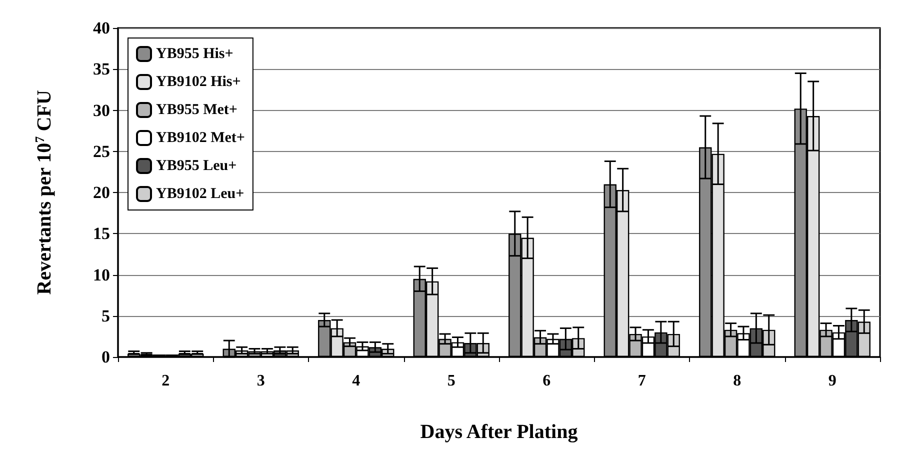 The image size is (908, 465). Describe the element at coordinates (195, 54) in the screenshot. I see `legend-label: YB955 His+` at that location.